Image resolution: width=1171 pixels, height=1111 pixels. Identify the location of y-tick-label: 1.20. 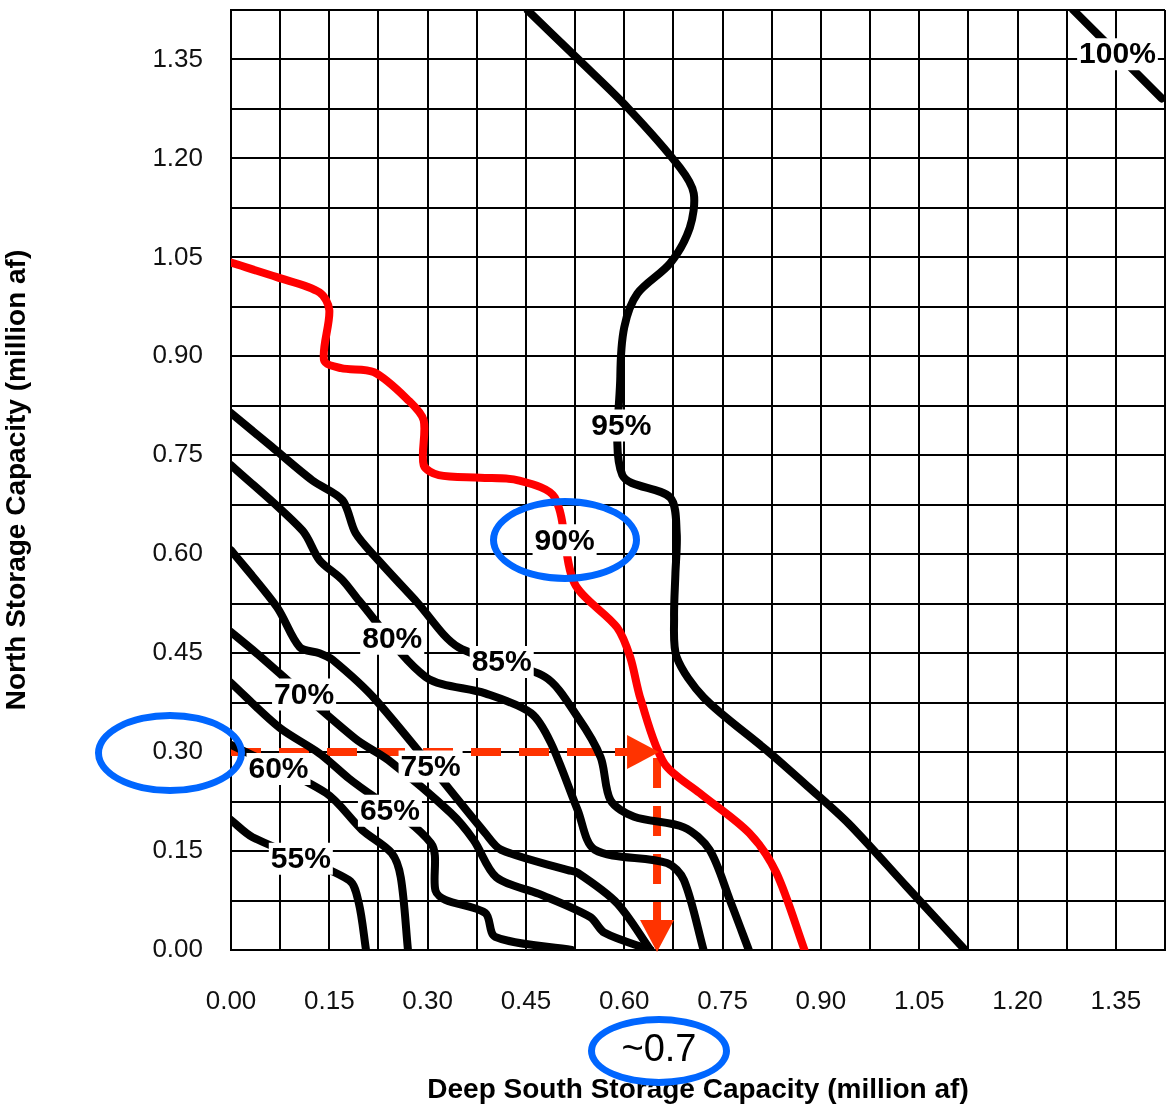
(177, 156).